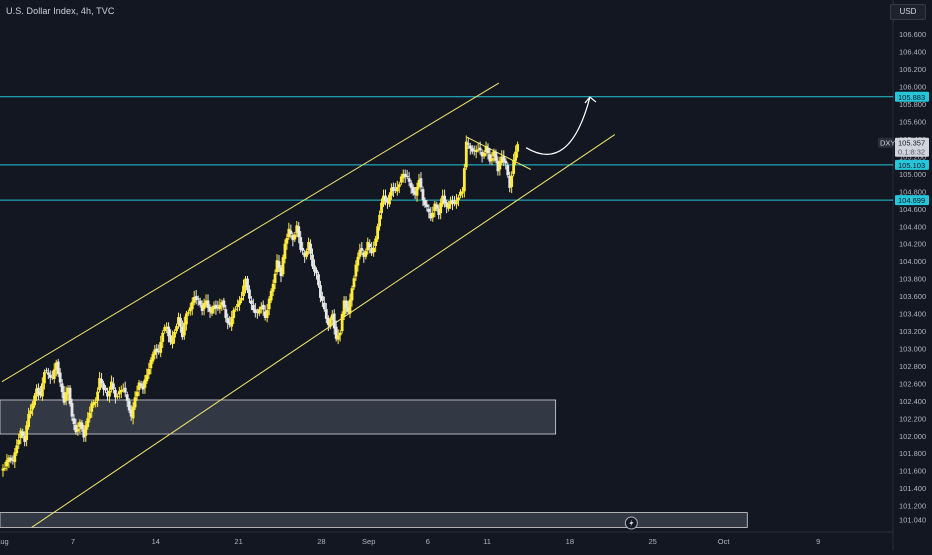  I want to click on time-tick-label: 25, so click(652, 541).